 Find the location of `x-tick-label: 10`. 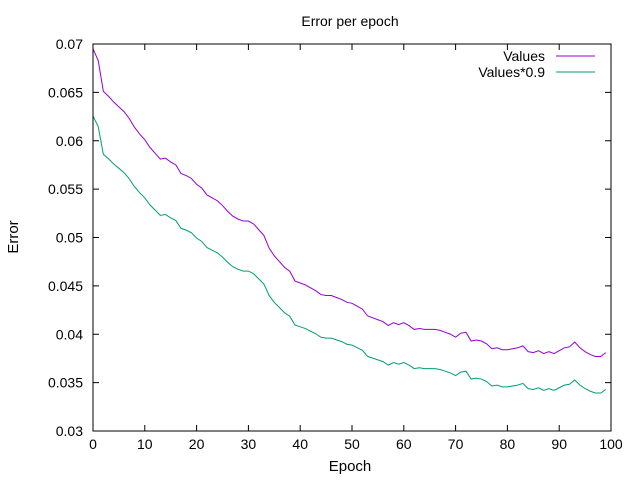

x-tick-label: 10 is located at coordinates (145, 444).